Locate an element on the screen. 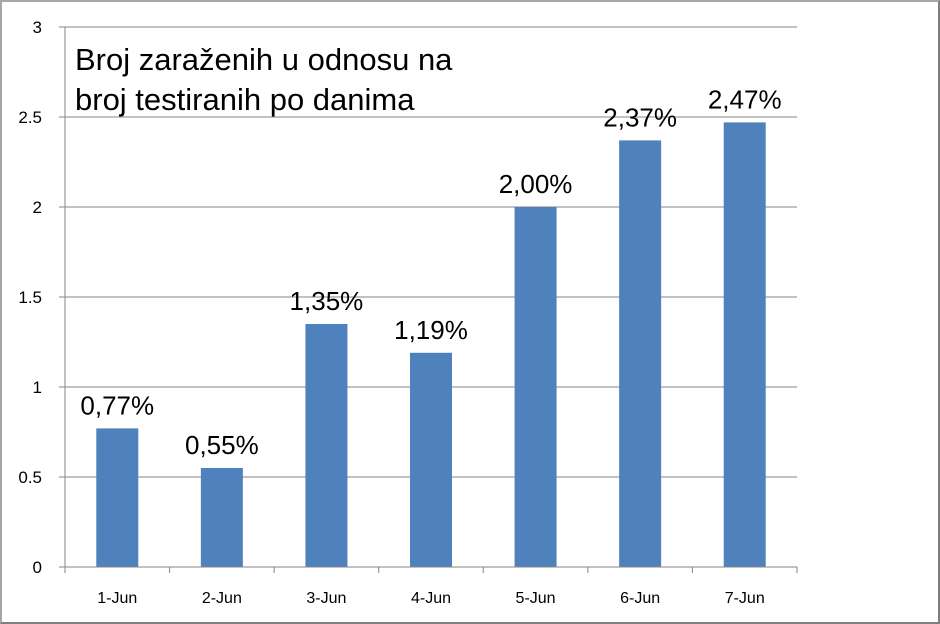 This screenshot has height=624, width=940. y-tick-label: 0.5 is located at coordinates (30, 477).